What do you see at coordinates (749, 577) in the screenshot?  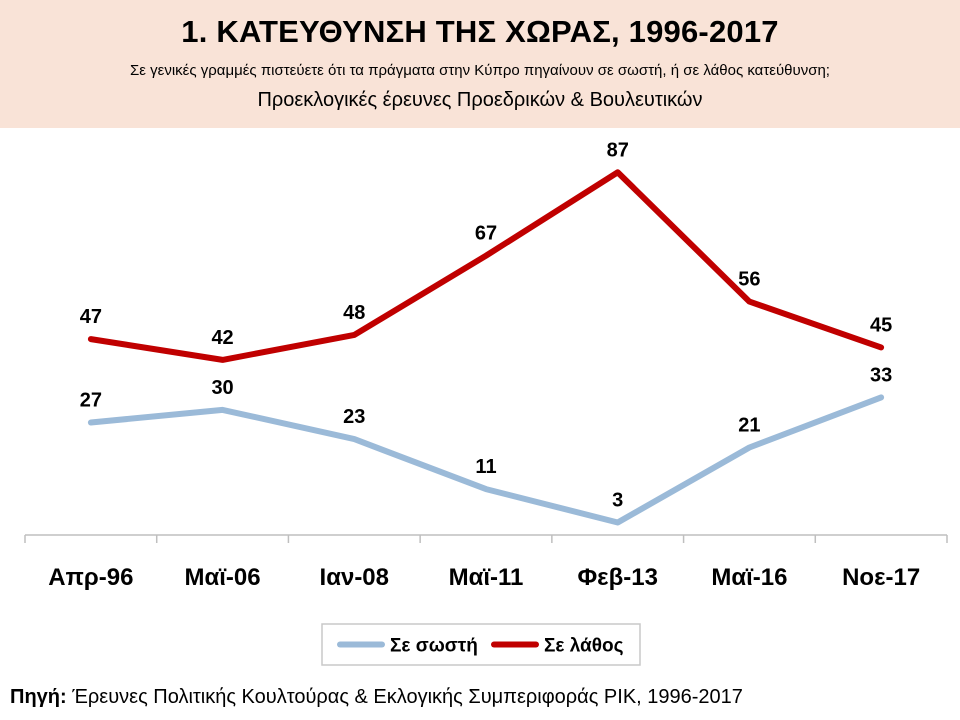 I see `x-tick-label: Μαϊ-16` at bounding box center [749, 577].